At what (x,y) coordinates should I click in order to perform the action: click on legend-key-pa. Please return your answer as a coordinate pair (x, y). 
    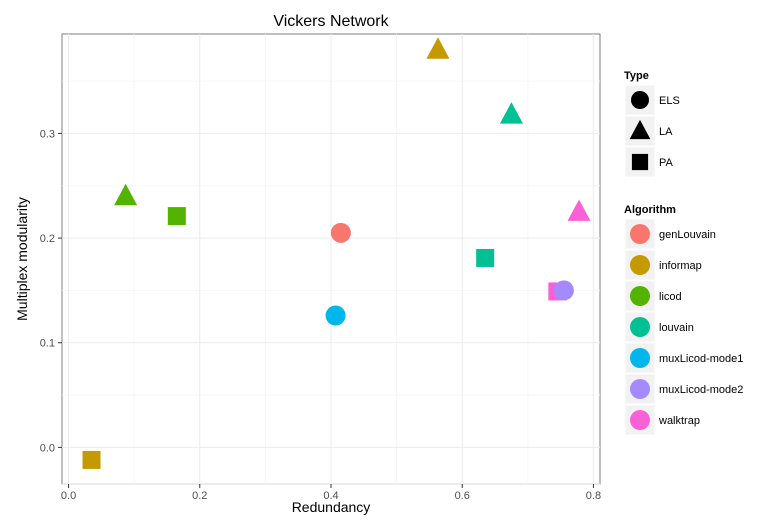
    Looking at the image, I should click on (640, 162).